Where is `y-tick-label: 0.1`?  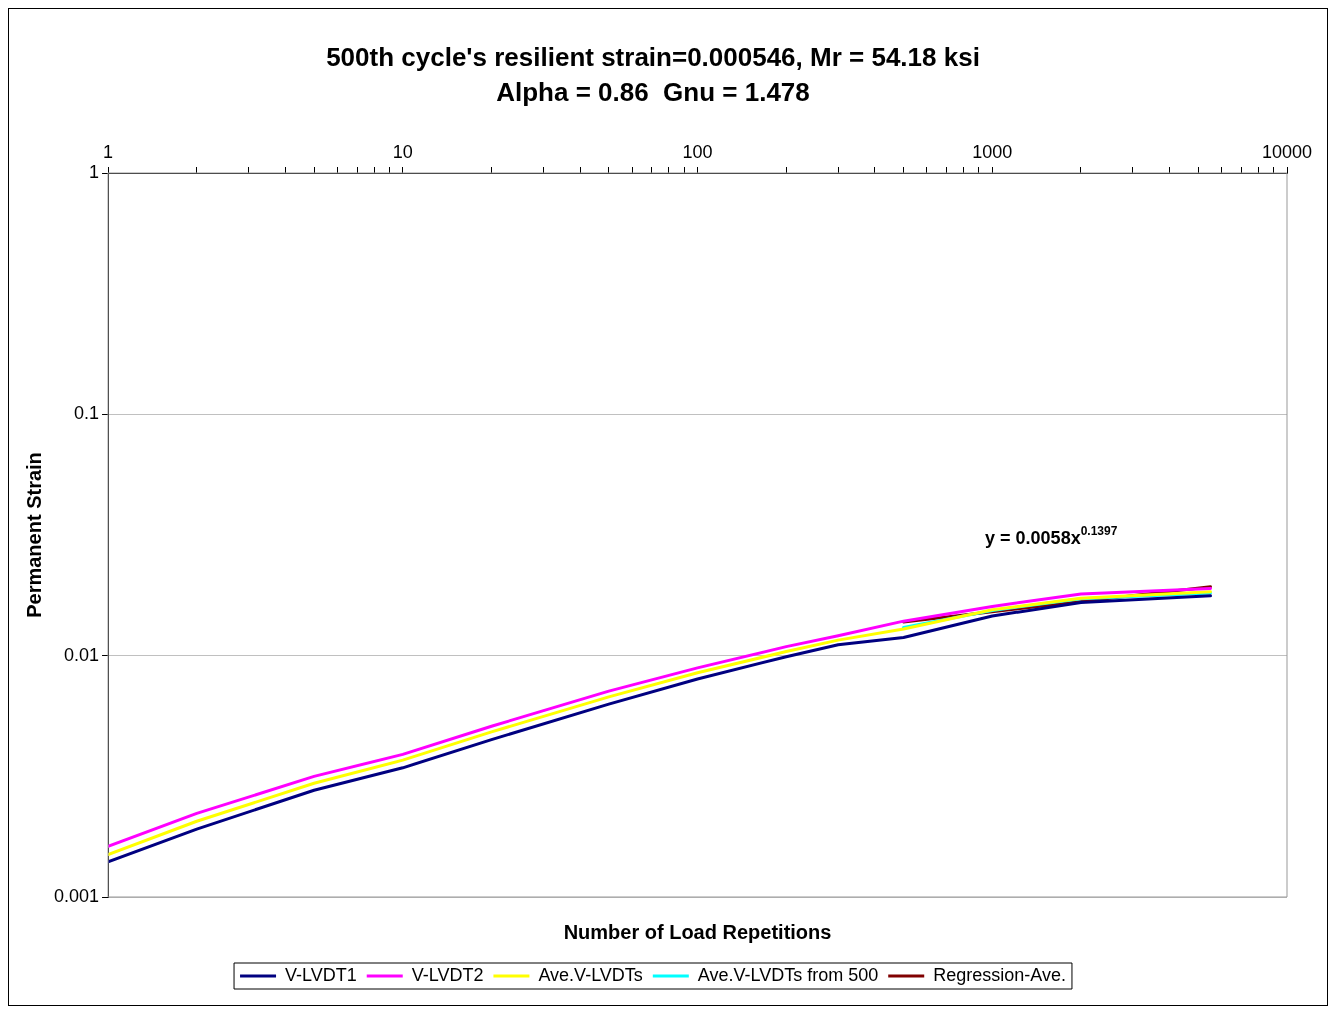 y-tick-label: 0.1 is located at coordinates (87, 413).